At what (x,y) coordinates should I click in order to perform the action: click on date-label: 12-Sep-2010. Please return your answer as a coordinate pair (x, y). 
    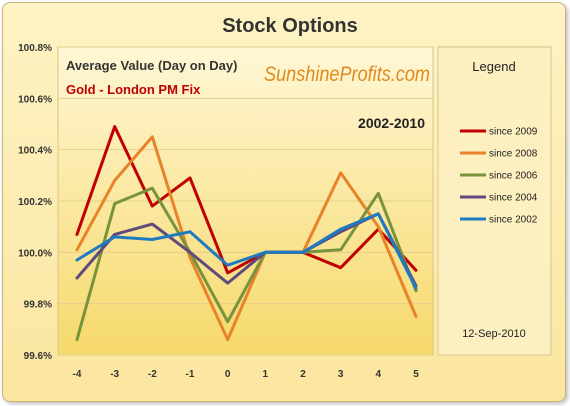
    Looking at the image, I should click on (494, 334).